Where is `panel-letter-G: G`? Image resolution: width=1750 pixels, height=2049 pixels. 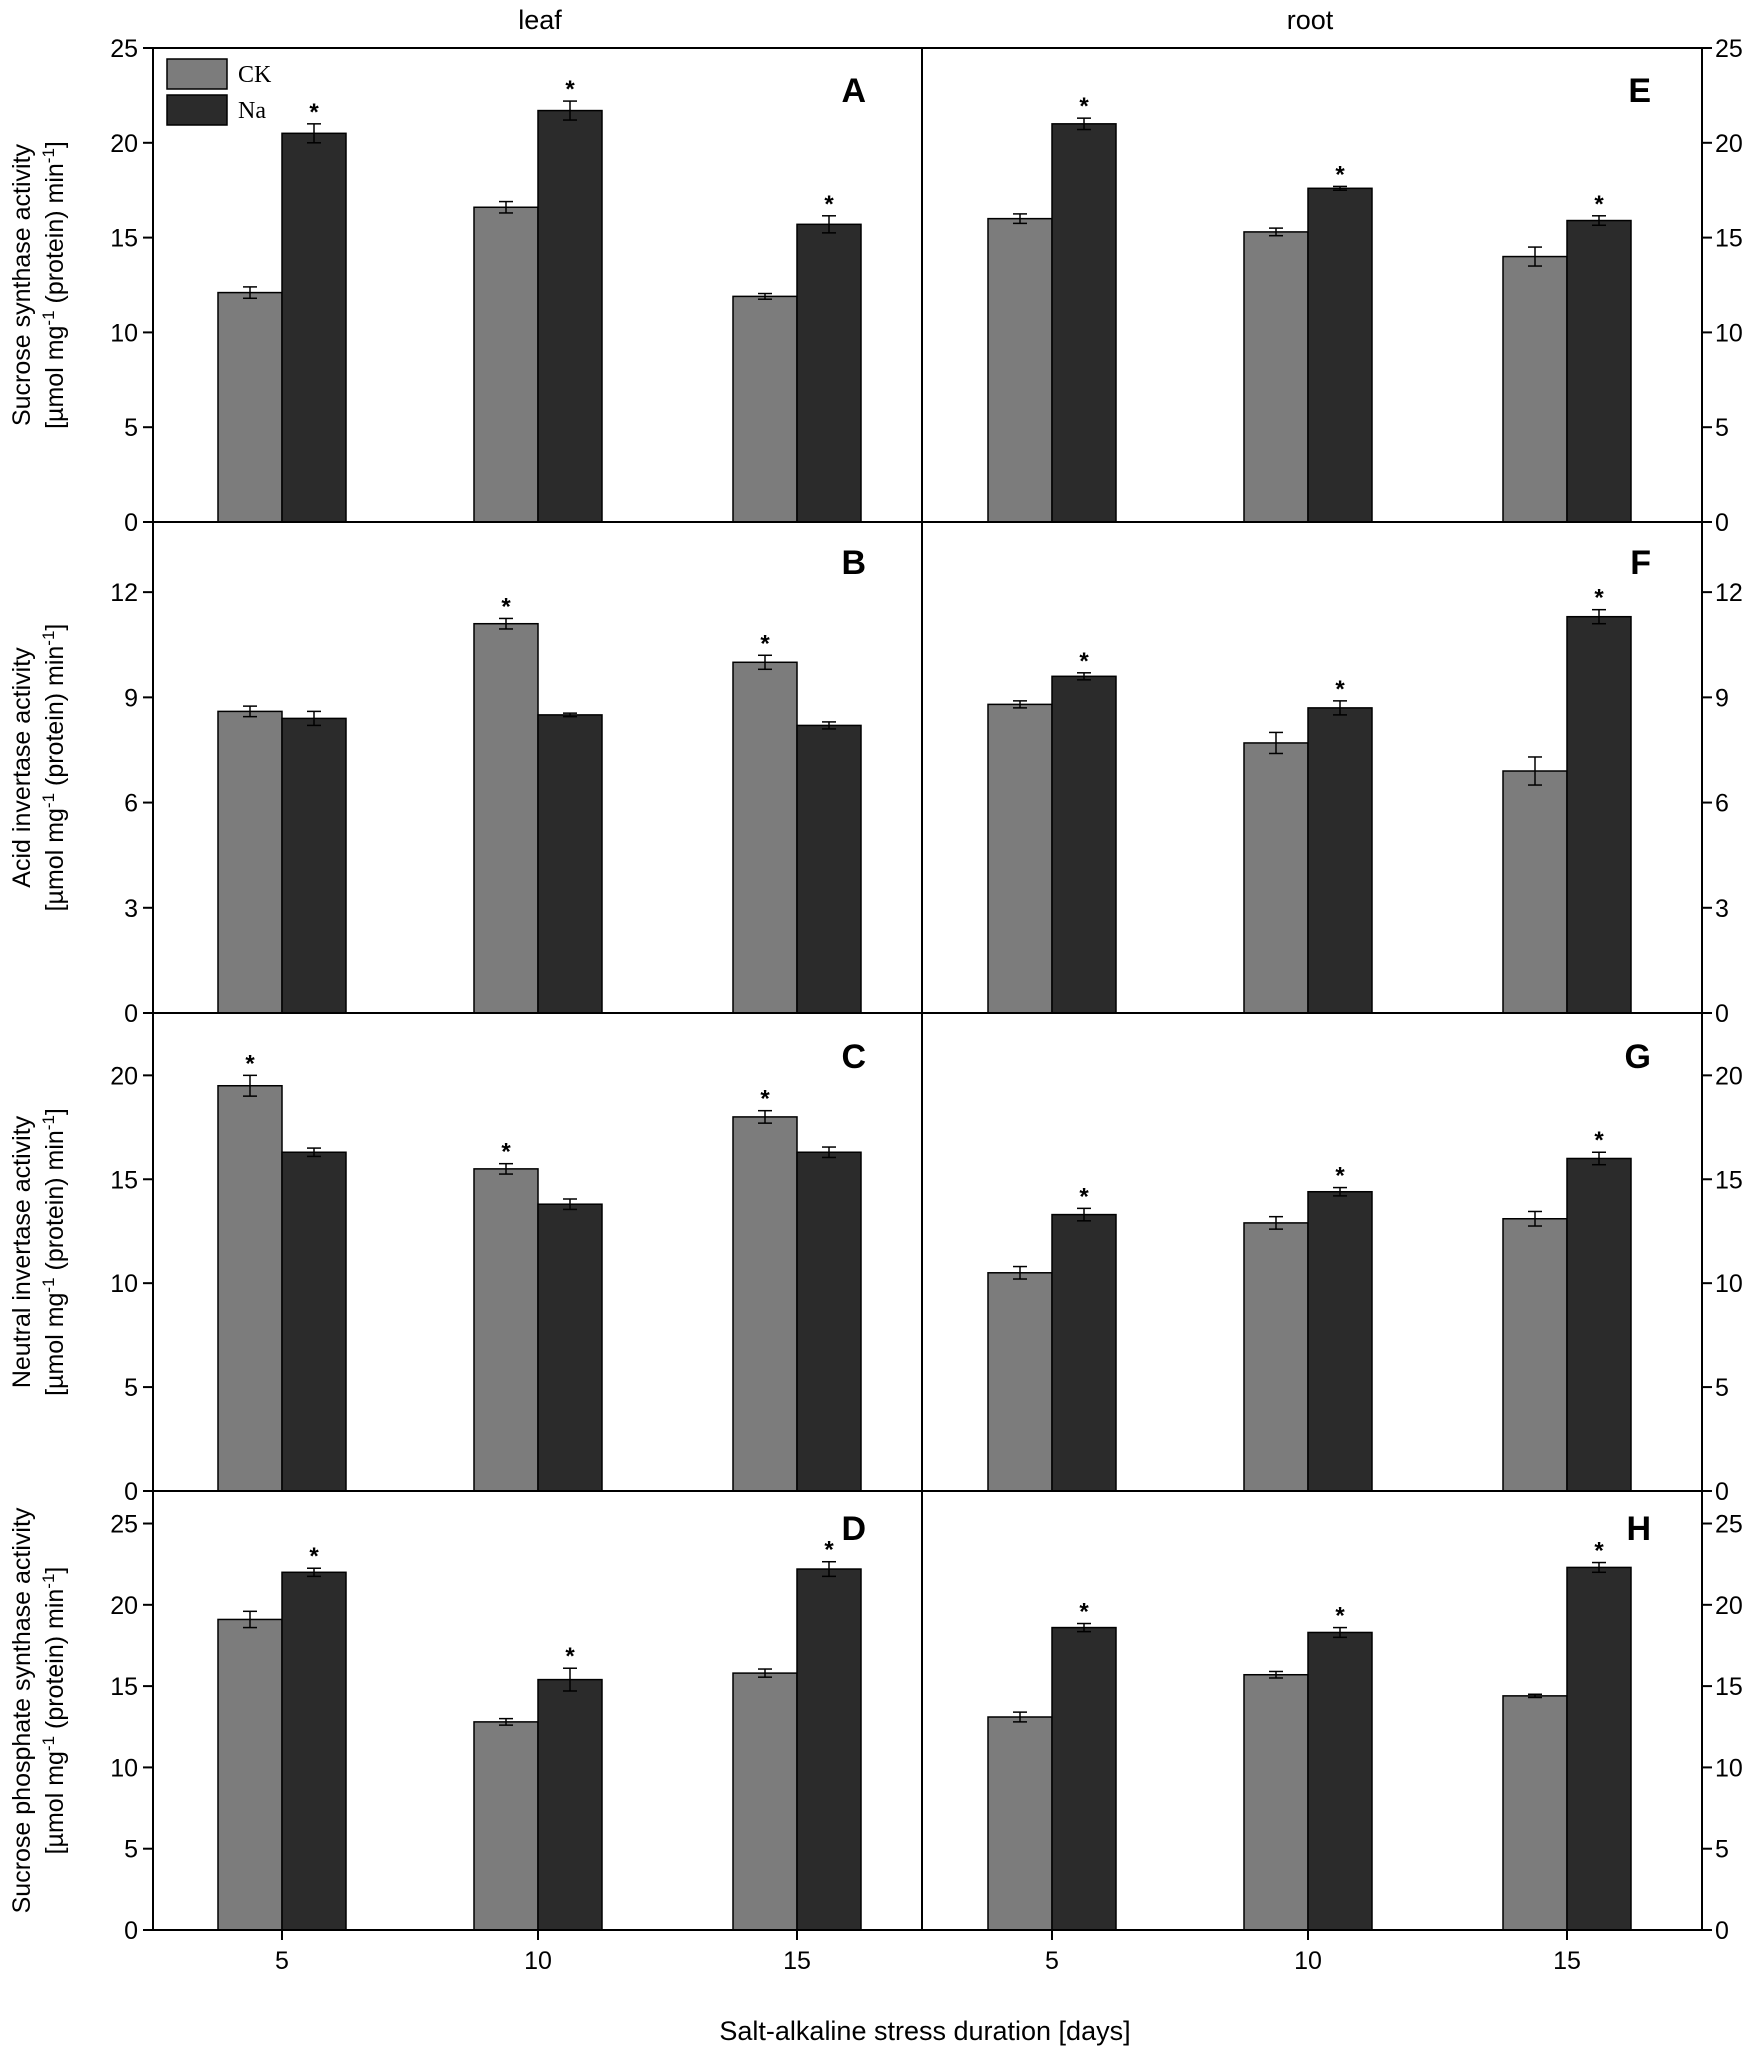
panel-letter-G: G is located at coordinates (1638, 1057).